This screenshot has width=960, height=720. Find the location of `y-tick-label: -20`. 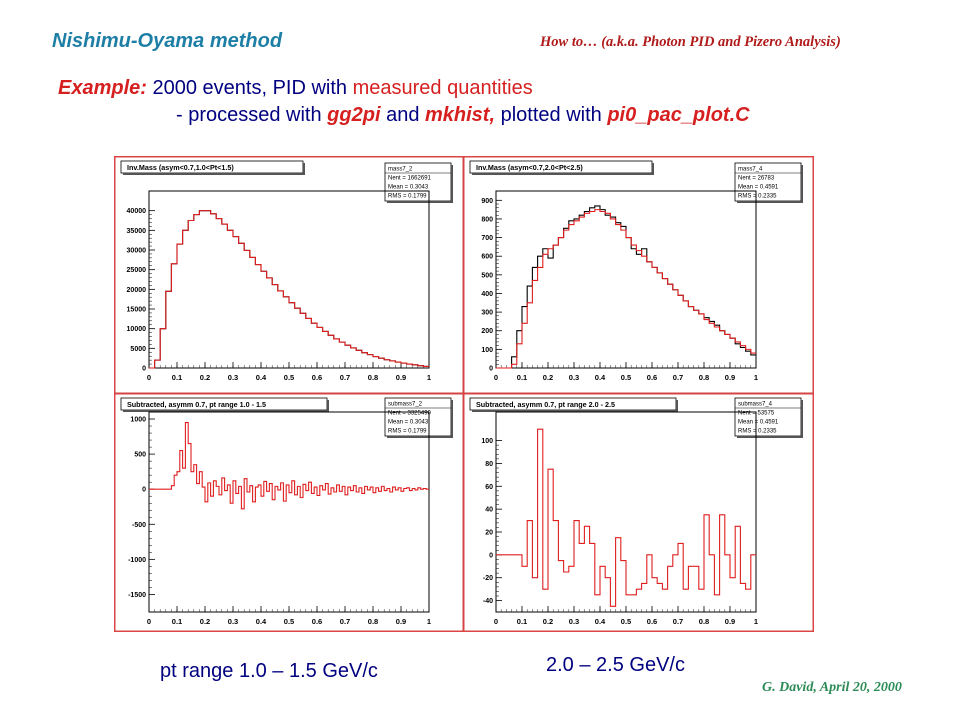

y-tick-label: -20 is located at coordinates (488, 578).